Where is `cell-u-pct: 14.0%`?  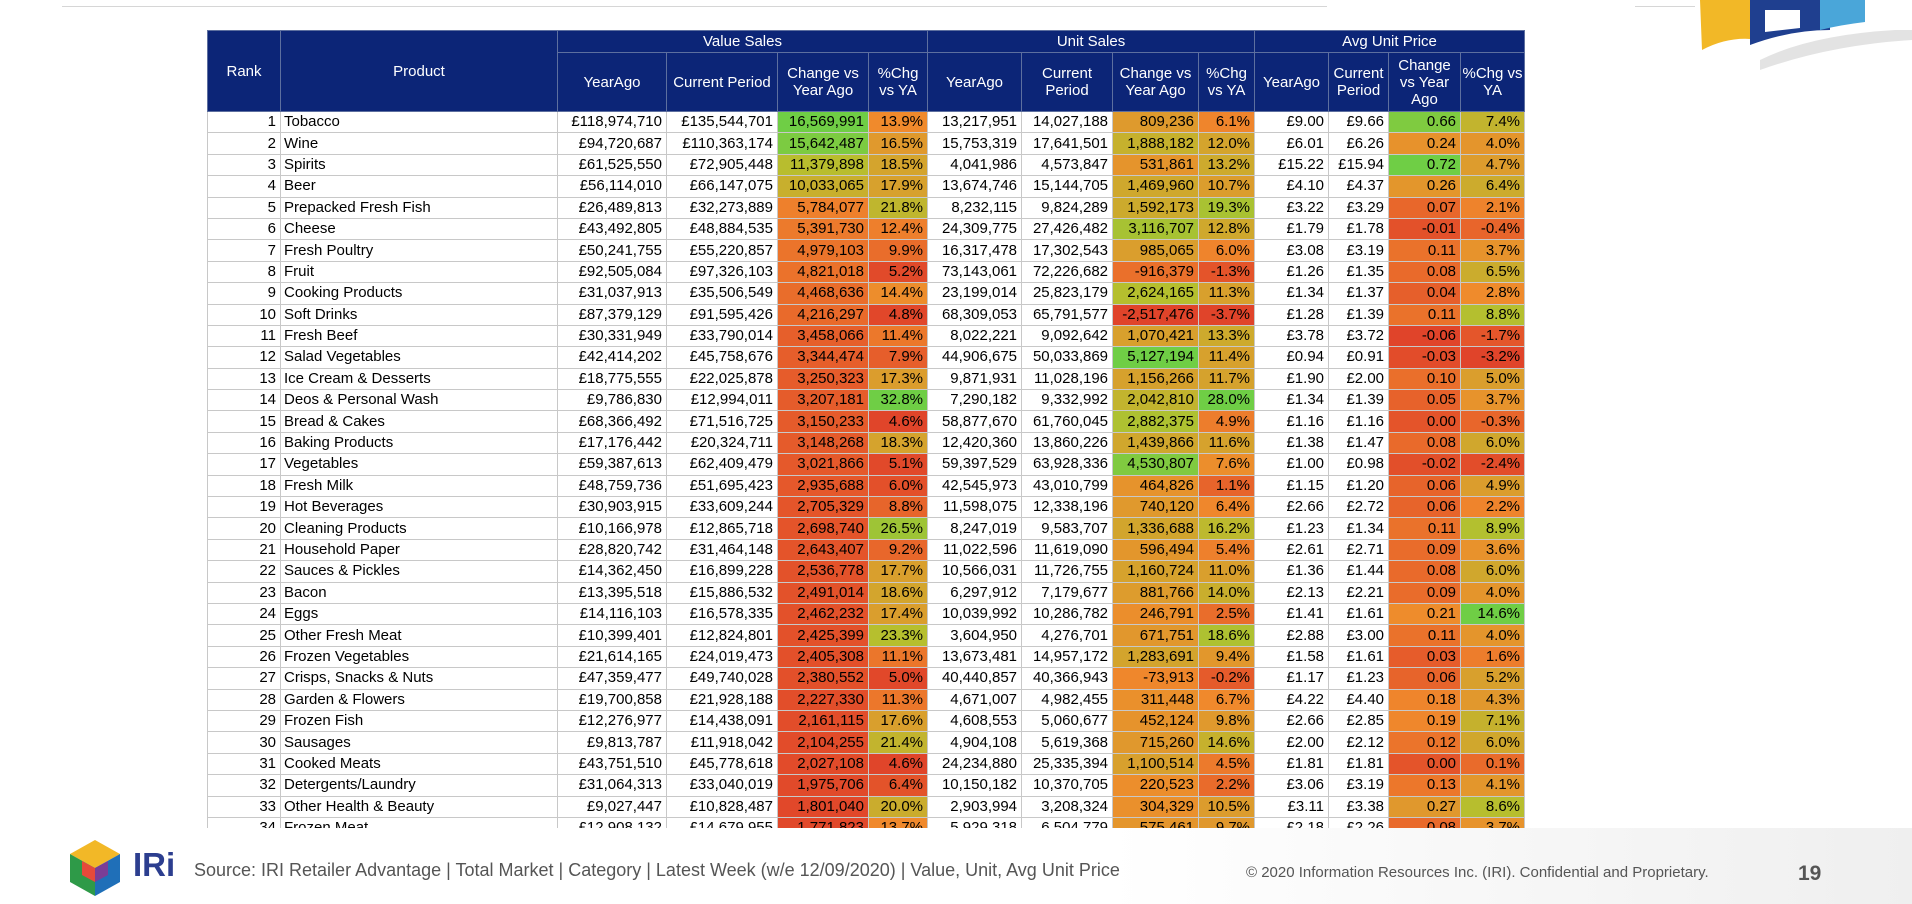 cell-u-pct: 14.0% is located at coordinates (1227, 592).